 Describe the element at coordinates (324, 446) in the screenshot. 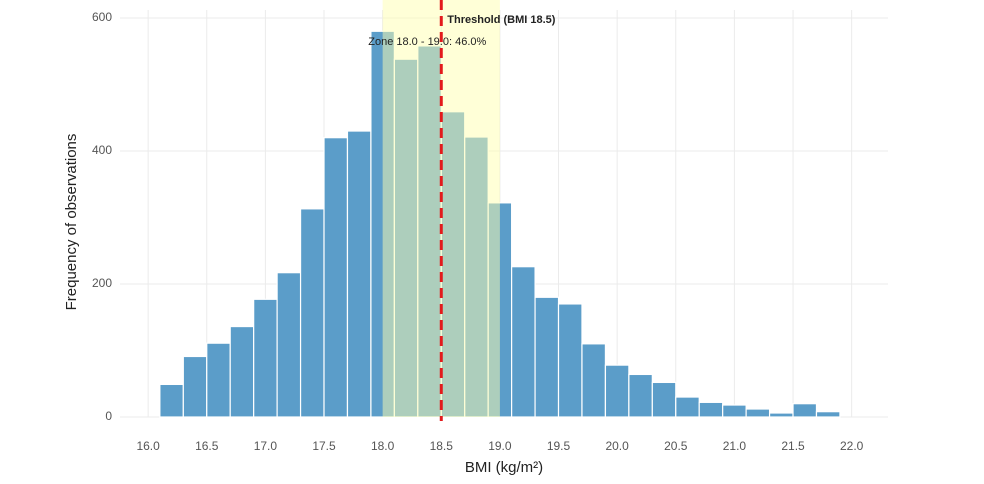

I see `x-tick-label: 17.5` at that location.